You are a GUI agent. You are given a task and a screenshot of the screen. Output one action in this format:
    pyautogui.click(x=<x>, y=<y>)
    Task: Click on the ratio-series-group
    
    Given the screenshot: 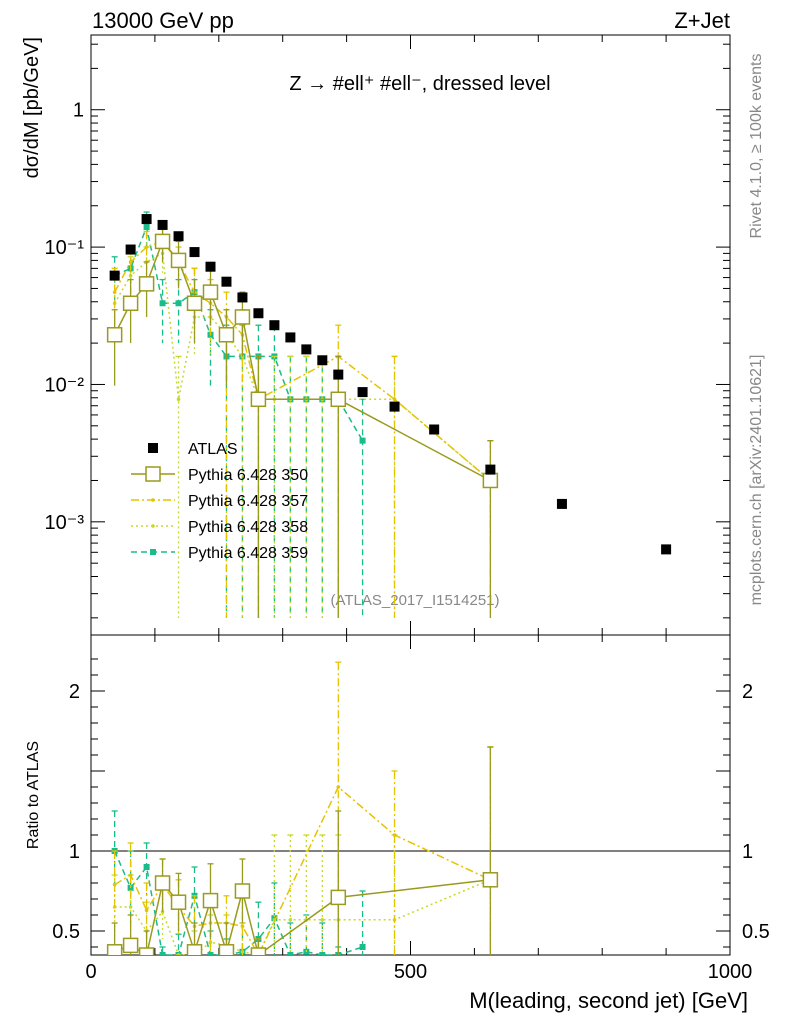 What is the action you would take?
    pyautogui.click(x=302, y=808)
    